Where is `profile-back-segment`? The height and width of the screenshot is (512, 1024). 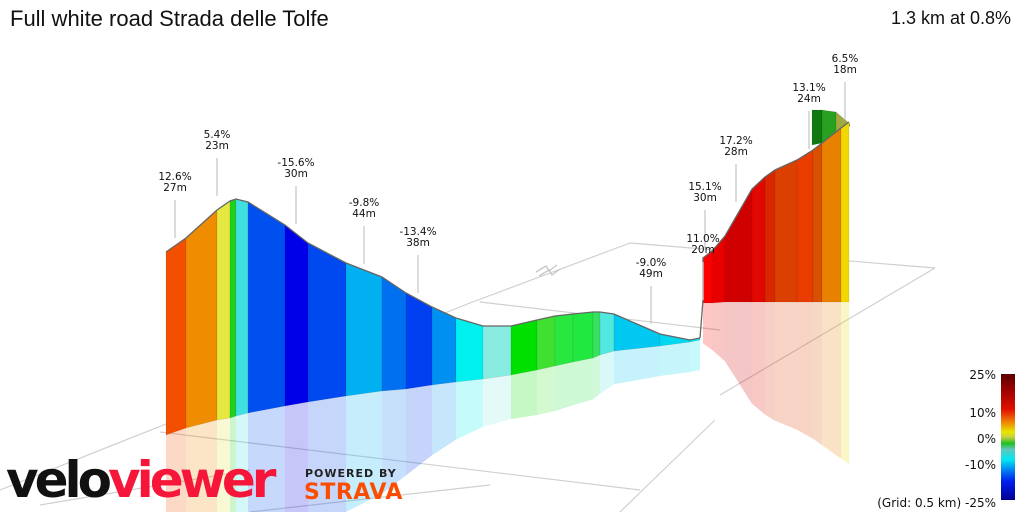
profile-back-segment is located at coordinates (817, 127).